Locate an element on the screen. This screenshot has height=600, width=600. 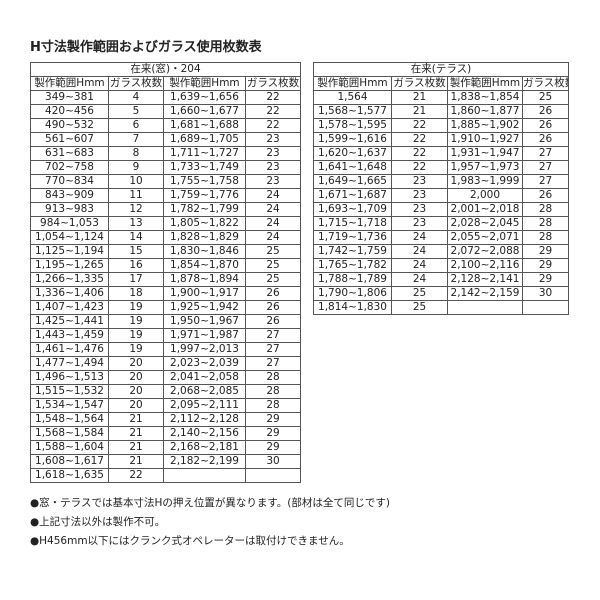
table-cell: 2,023~2,039 is located at coordinates (204, 363).